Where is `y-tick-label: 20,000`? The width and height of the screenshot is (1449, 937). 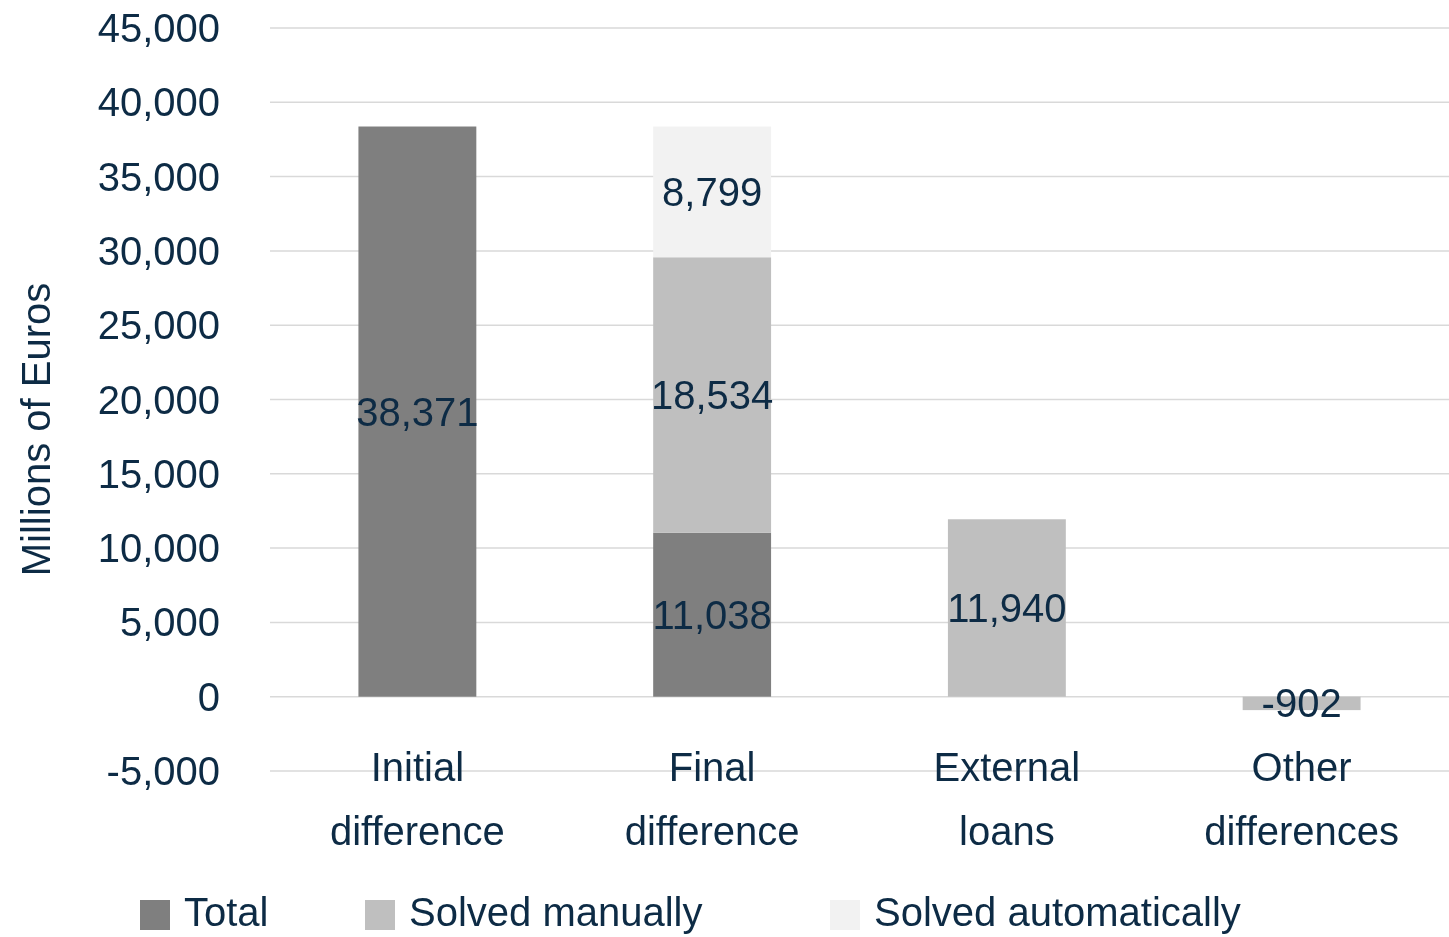 y-tick-label: 20,000 is located at coordinates (158, 399).